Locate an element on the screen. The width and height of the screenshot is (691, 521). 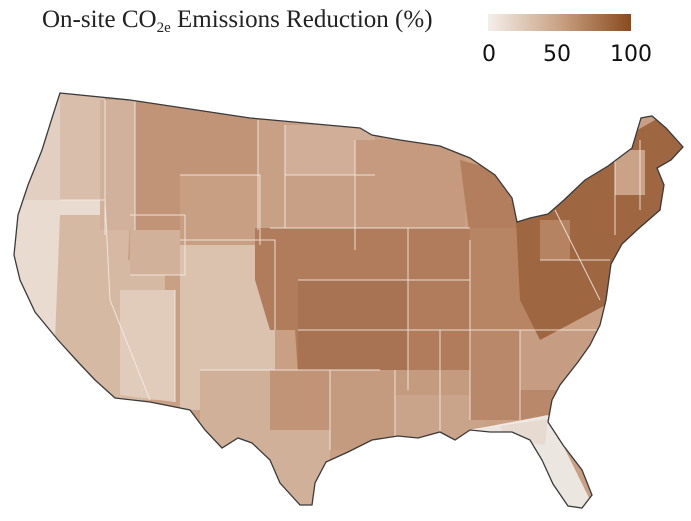
title-prefix: On-site CO is located at coordinates (99, 19).